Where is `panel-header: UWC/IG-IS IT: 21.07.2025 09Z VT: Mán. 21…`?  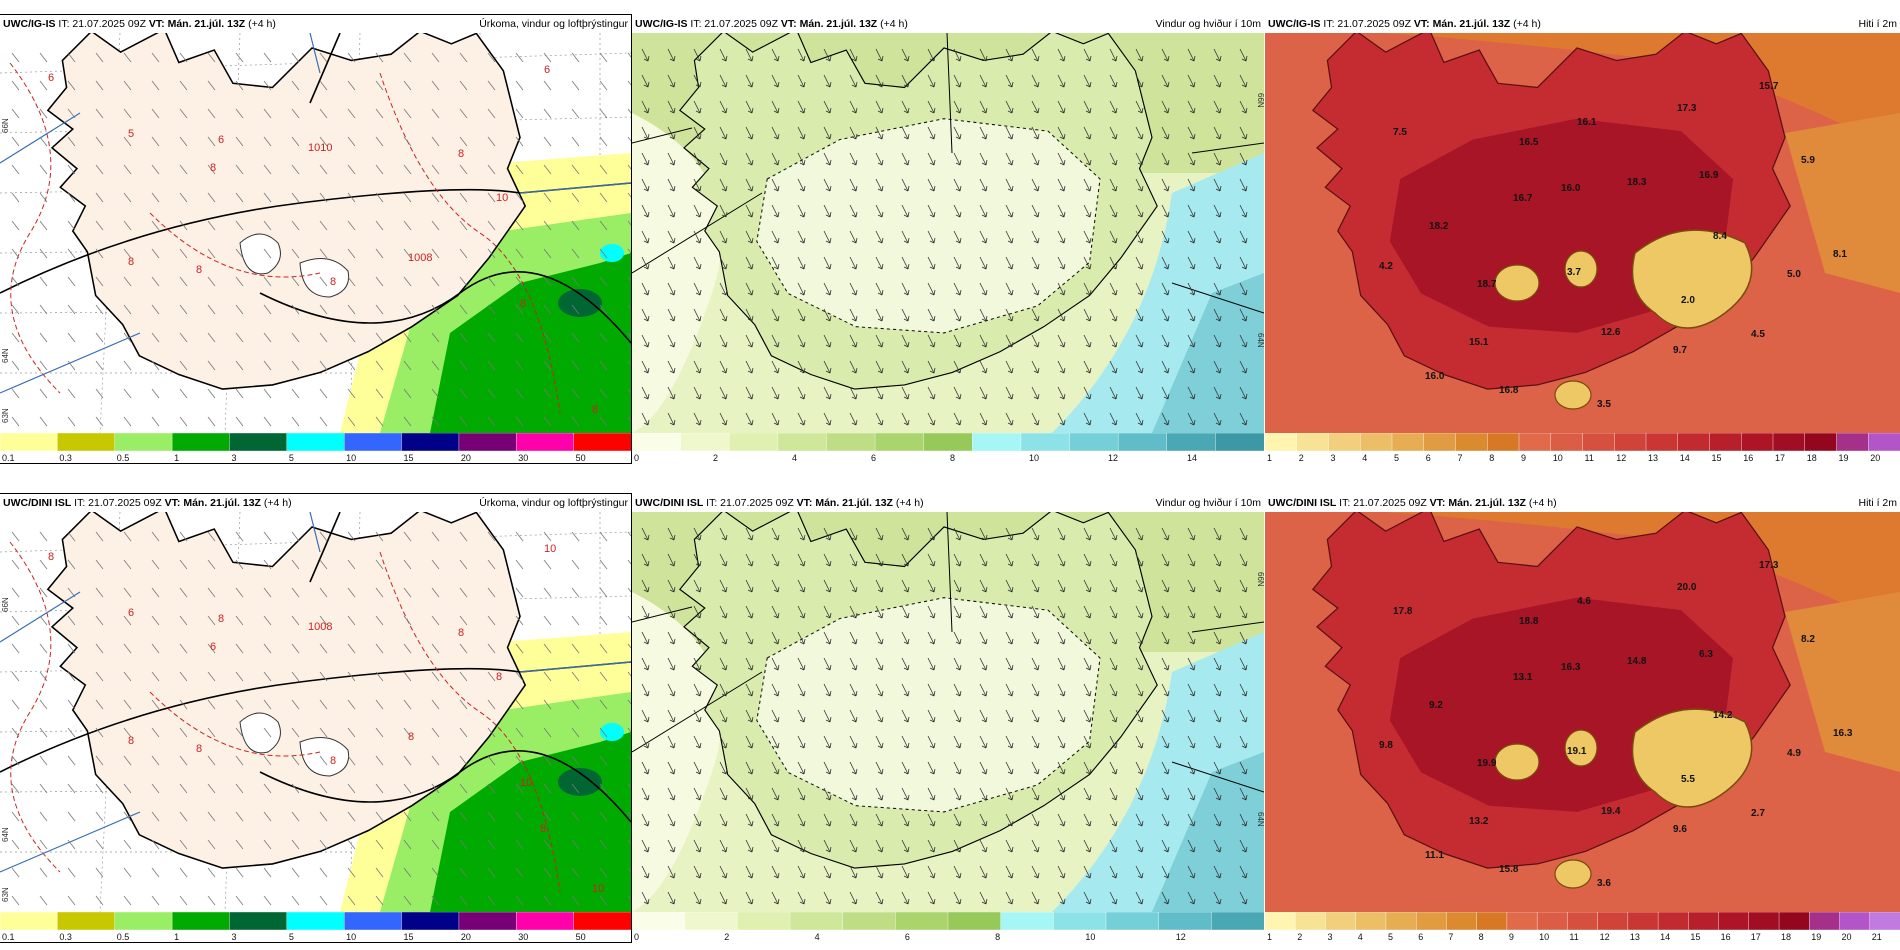
panel-header: UWC/IG-IS IT: 21.07.2025 09Z VT: Mán. 21… is located at coordinates (315, 24).